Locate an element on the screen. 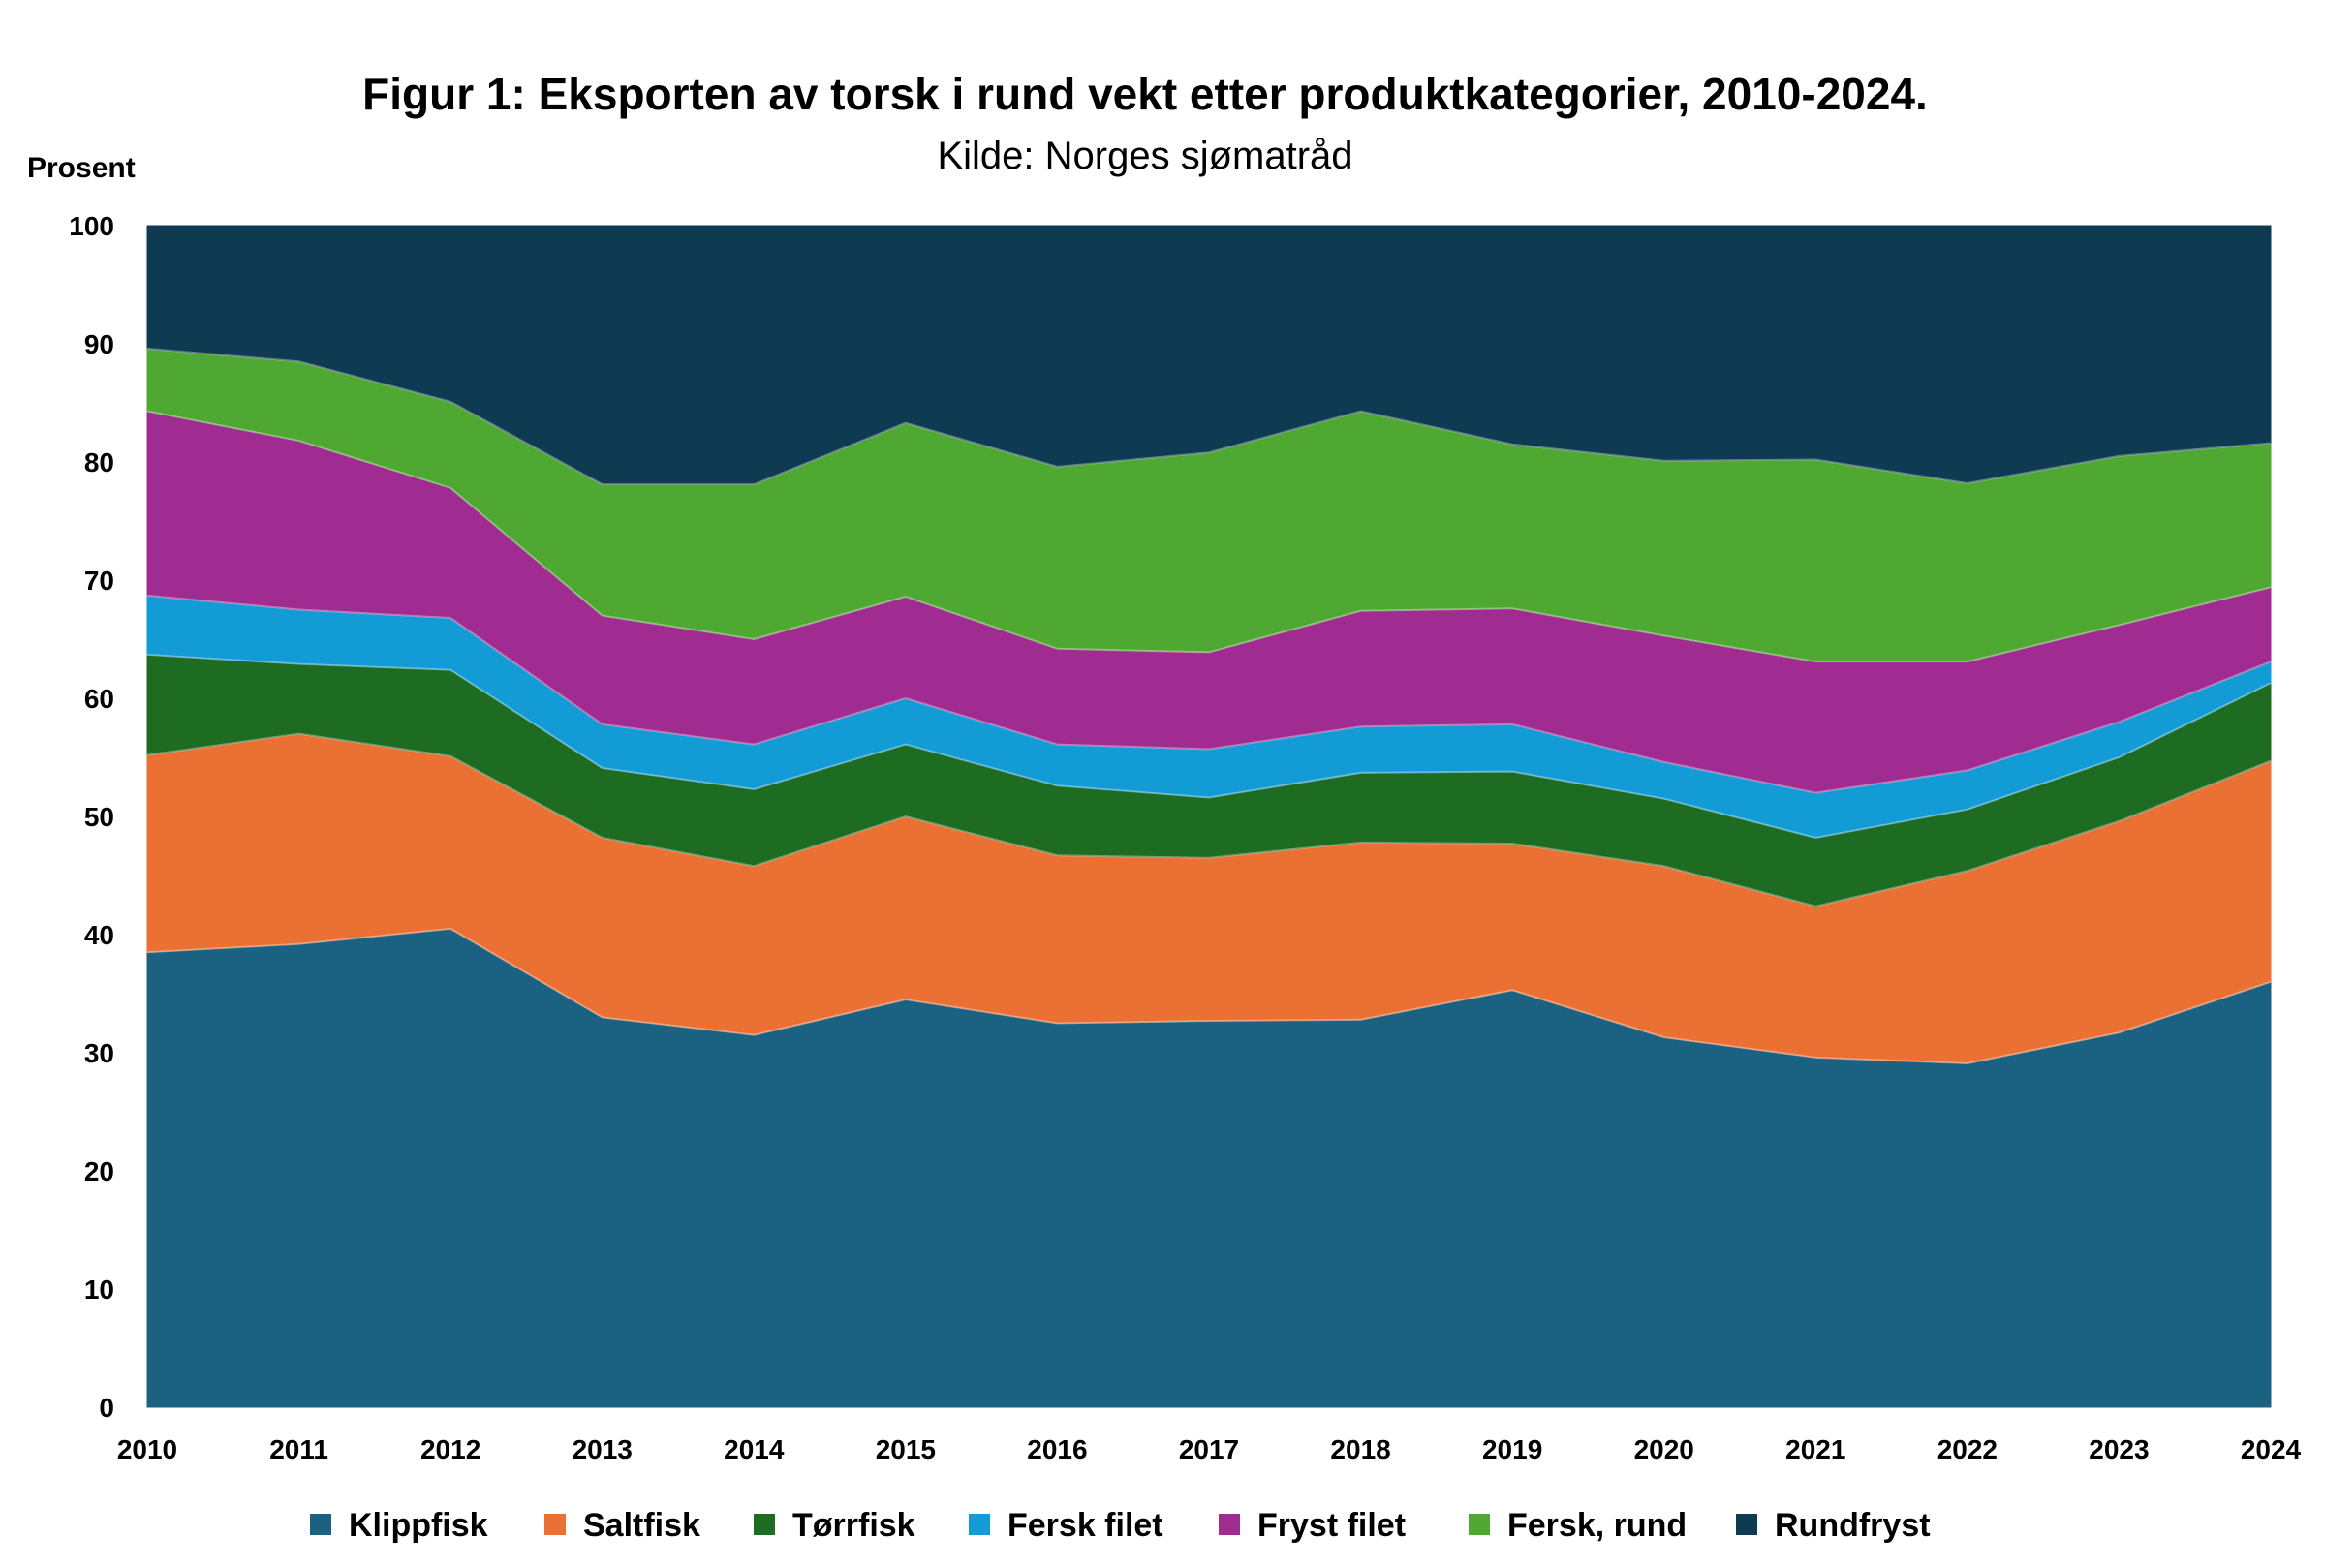 The width and height of the screenshot is (2325, 1568). y-tick-label: 10 is located at coordinates (99, 1290).